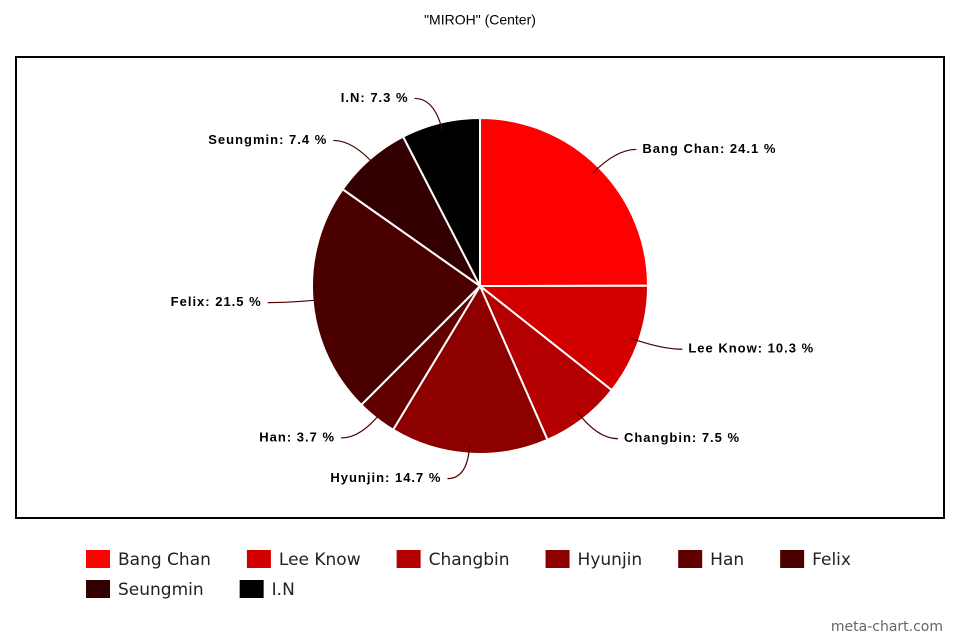  What do you see at coordinates (727, 560) in the screenshot?
I see `legend-label: Han` at bounding box center [727, 560].